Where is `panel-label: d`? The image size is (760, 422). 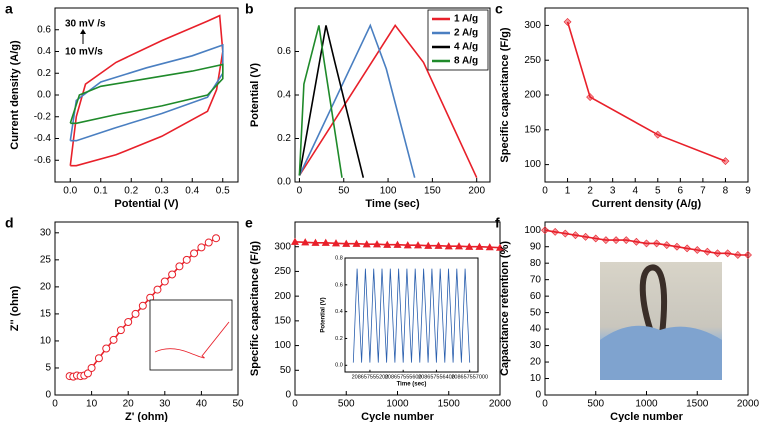
panel-label: d is located at coordinates (9, 223).